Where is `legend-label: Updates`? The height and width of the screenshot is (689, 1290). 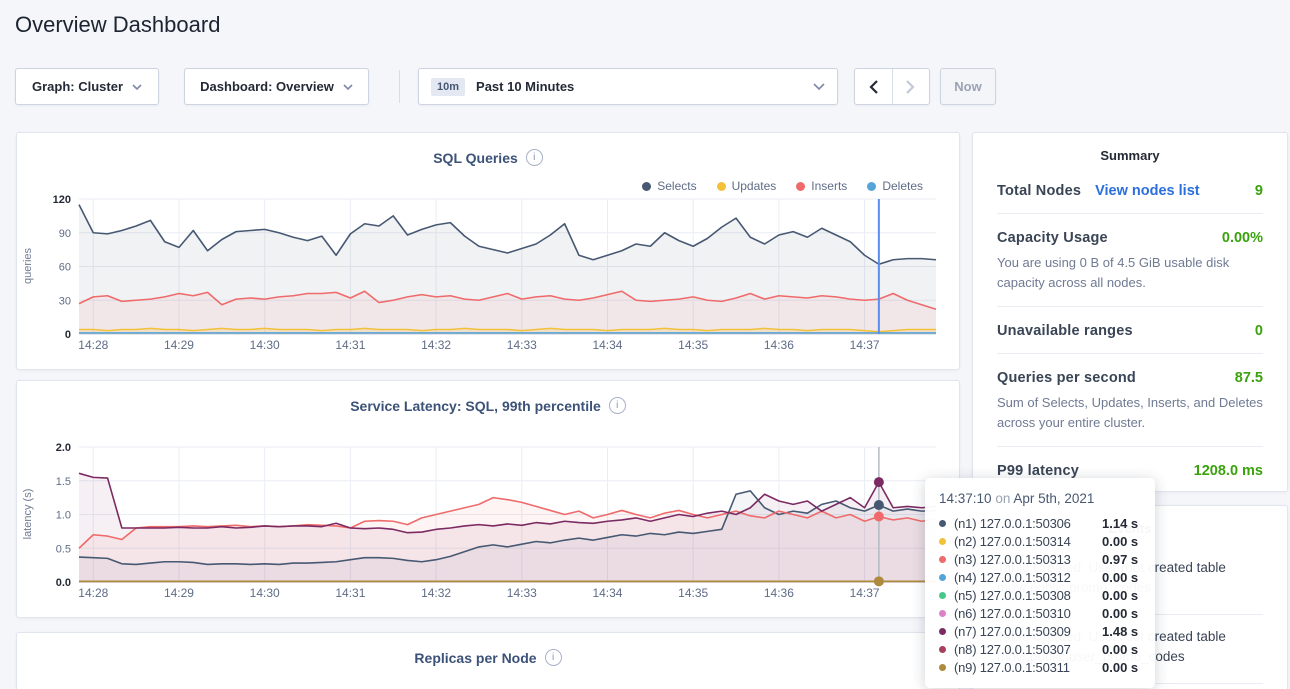 legend-label: Updates is located at coordinates (754, 186).